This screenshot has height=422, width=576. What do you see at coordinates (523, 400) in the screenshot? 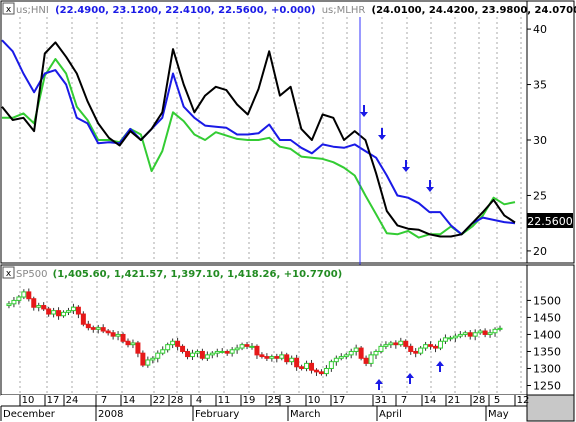
I see `x-day-label: 12` at bounding box center [523, 400].